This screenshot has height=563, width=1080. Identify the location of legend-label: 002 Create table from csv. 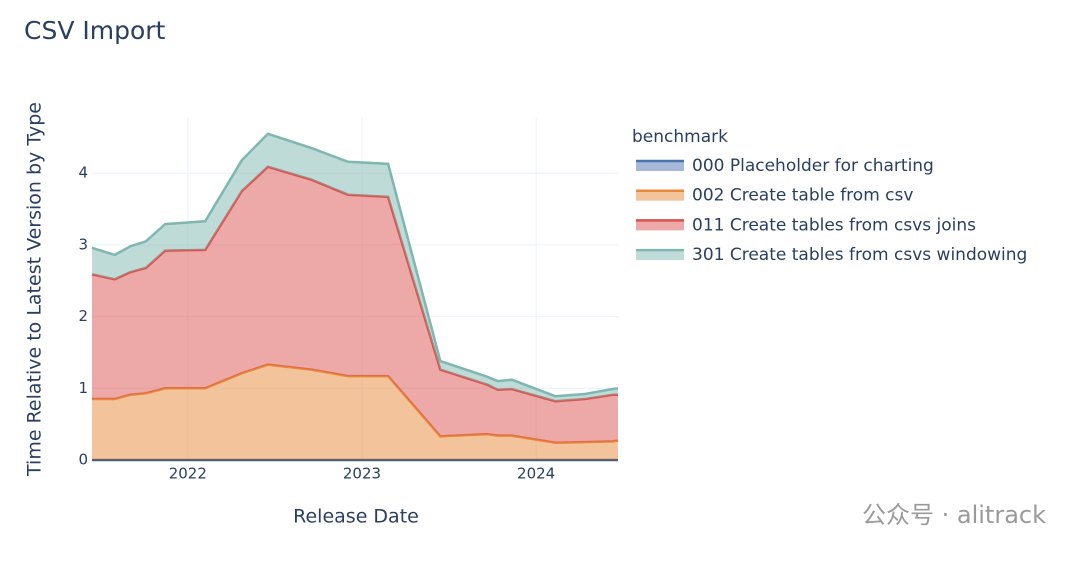
(802, 196).